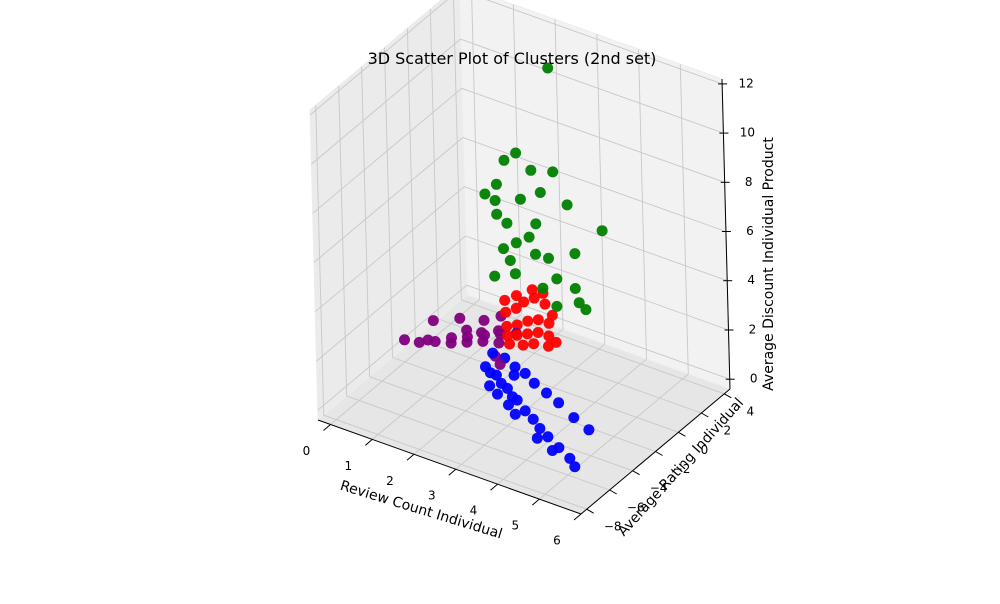 The image size is (1000, 604). What do you see at coordinates (750, 231) in the screenshot?
I see `z-tick-label: 6` at bounding box center [750, 231].